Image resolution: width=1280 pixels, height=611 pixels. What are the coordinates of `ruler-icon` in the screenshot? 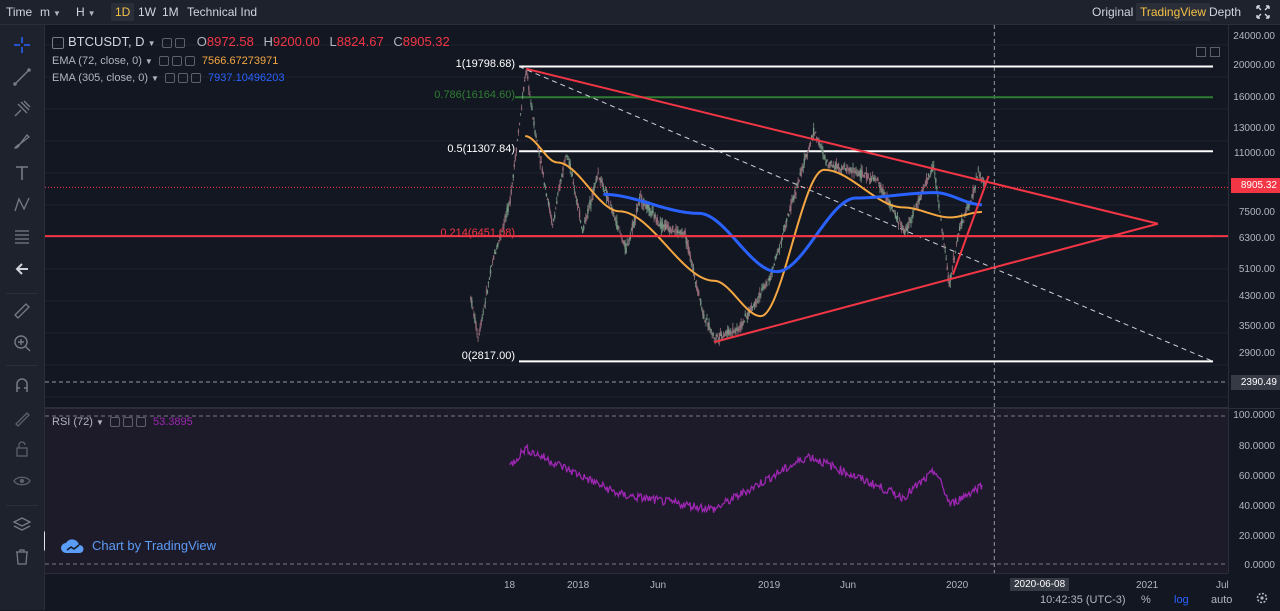 It's located at (22, 311).